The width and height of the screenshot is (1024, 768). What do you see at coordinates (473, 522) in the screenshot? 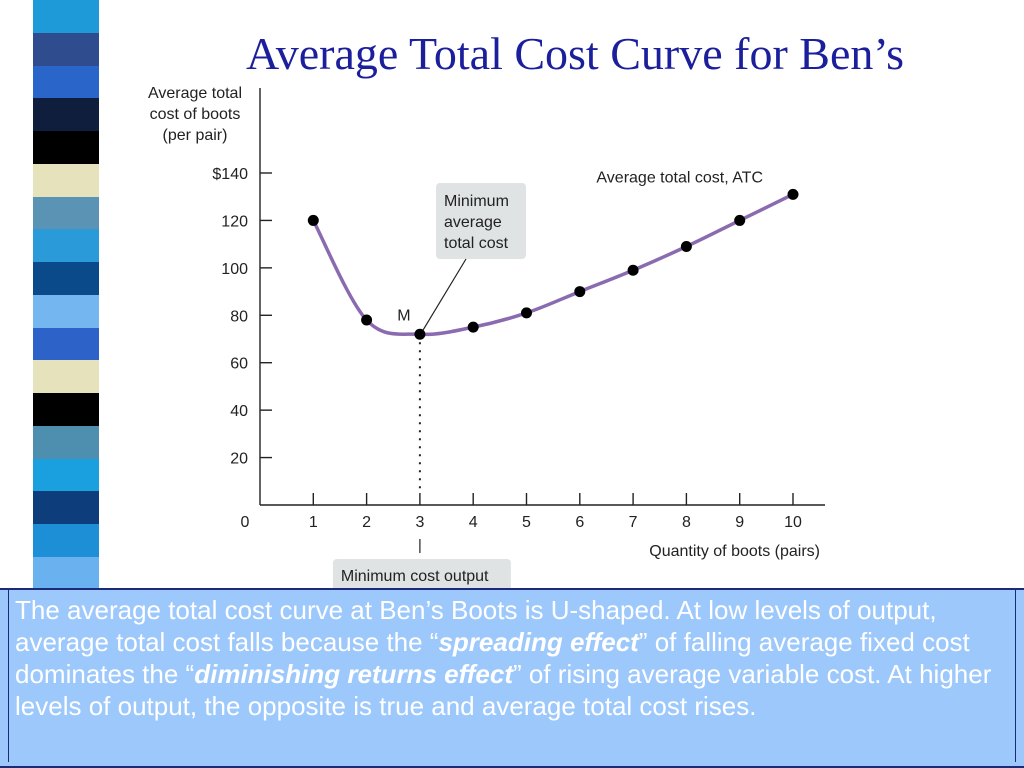
I see `x-tick-label: 4` at bounding box center [473, 522].